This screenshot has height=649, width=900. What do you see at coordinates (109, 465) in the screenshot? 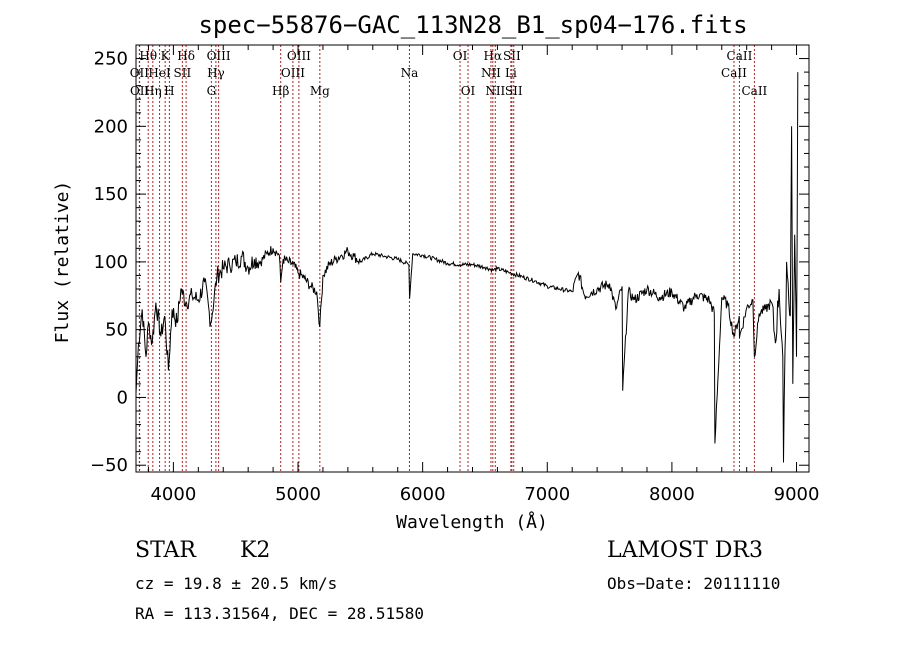
I see `y-tick-label: −50` at bounding box center [109, 465].